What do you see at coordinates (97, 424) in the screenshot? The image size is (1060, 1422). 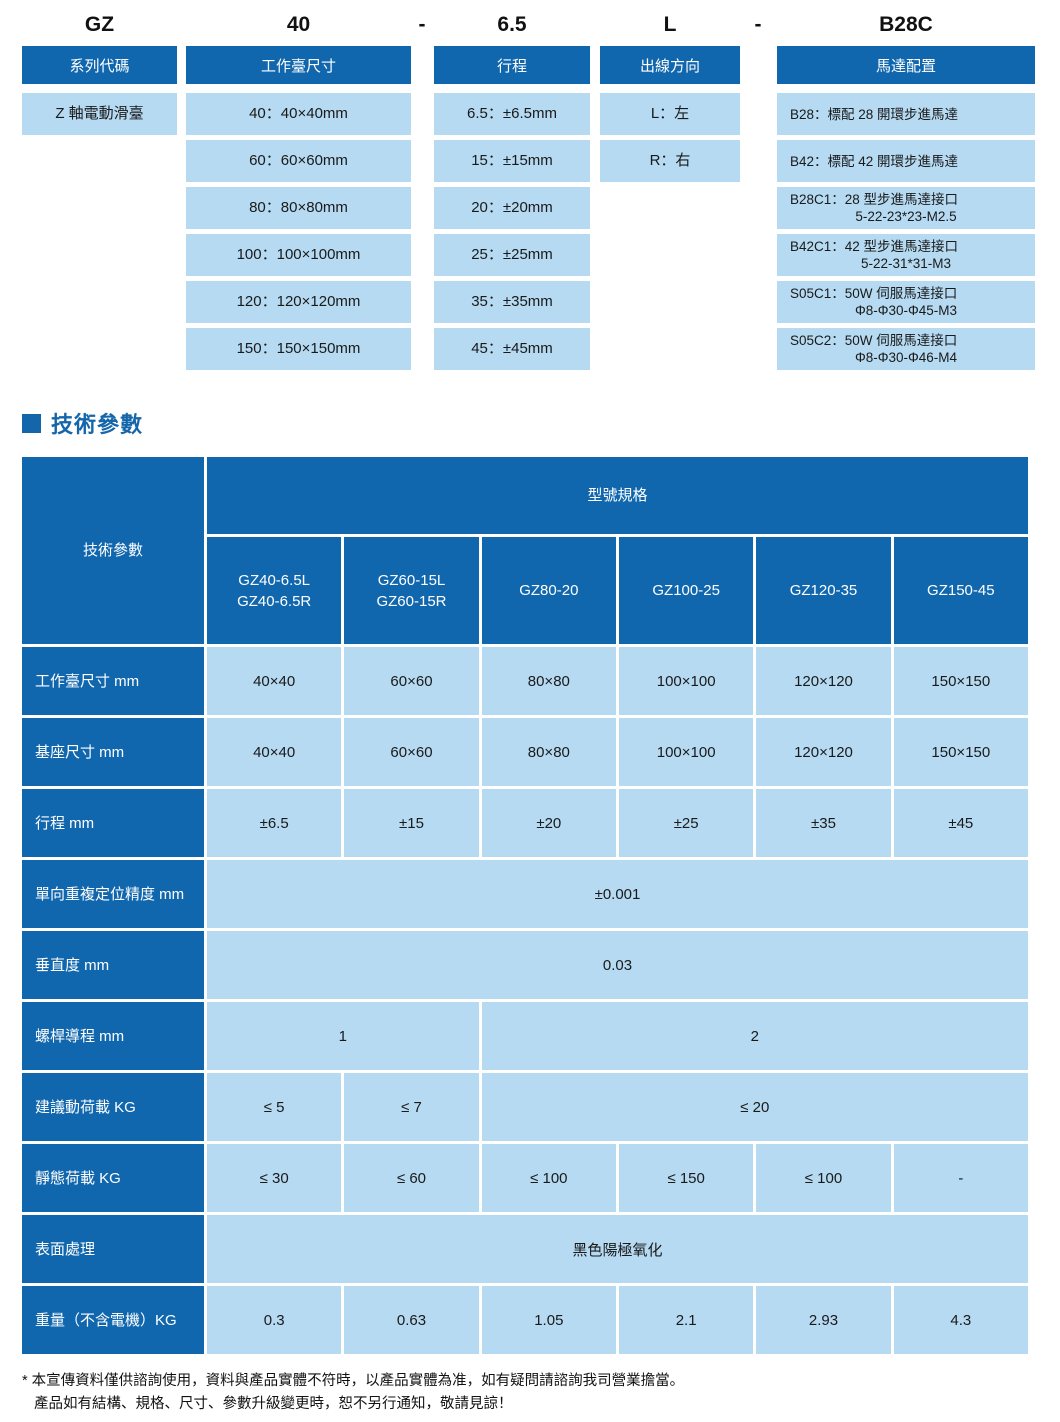 I see `section-title-text: 技術參數` at bounding box center [97, 424].